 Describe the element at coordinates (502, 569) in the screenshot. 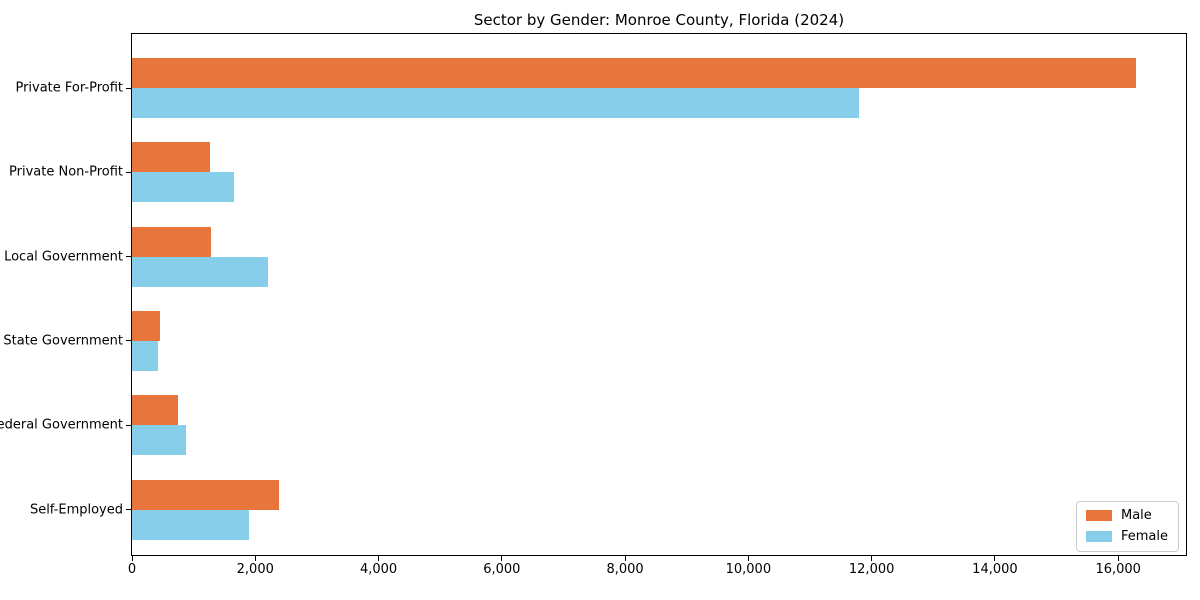

I see `x-tick-label-6000: 6,000` at that location.